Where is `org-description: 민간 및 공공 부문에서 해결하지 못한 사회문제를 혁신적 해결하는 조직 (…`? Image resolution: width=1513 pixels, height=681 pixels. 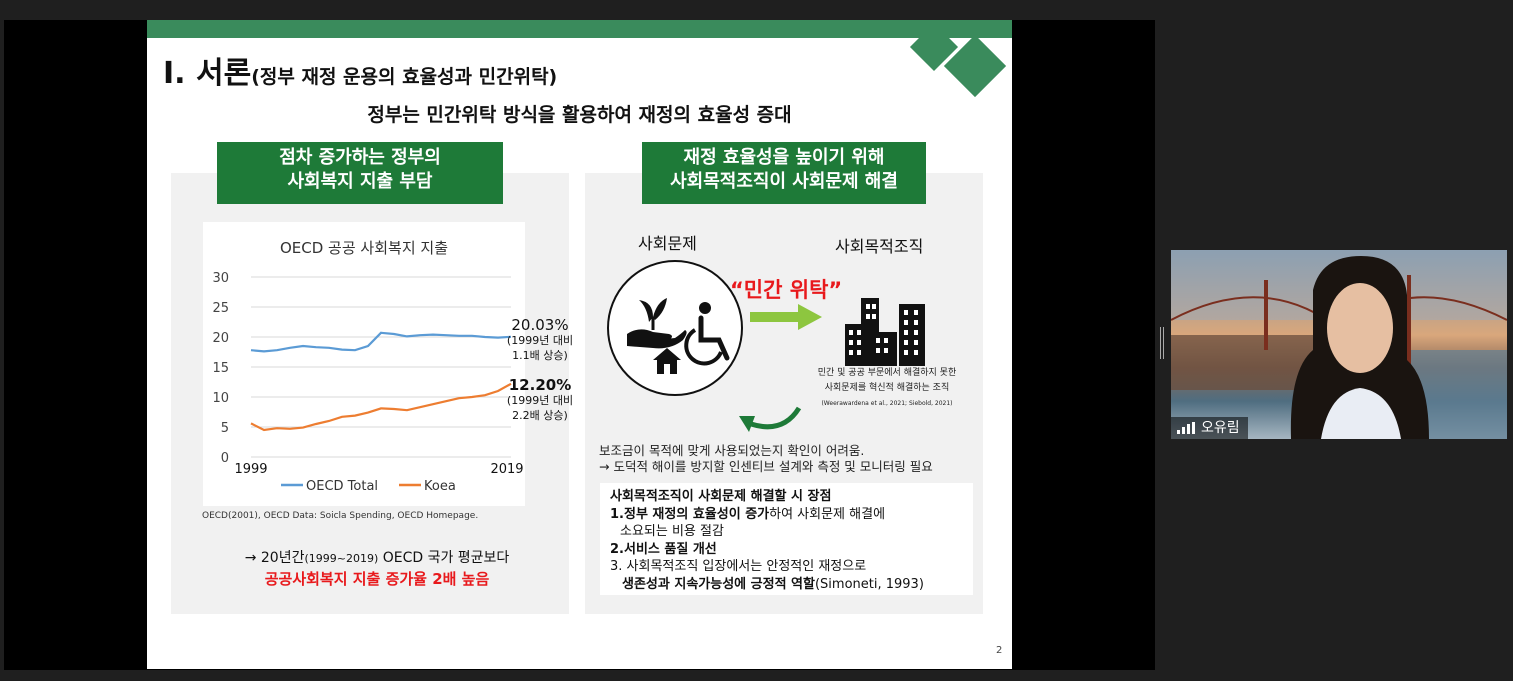
org-description: 민간 및 공공 부문에서 해결하지 못한 사회문제를 혁신적 해결하는 조직 (… is located at coordinates (887, 387).